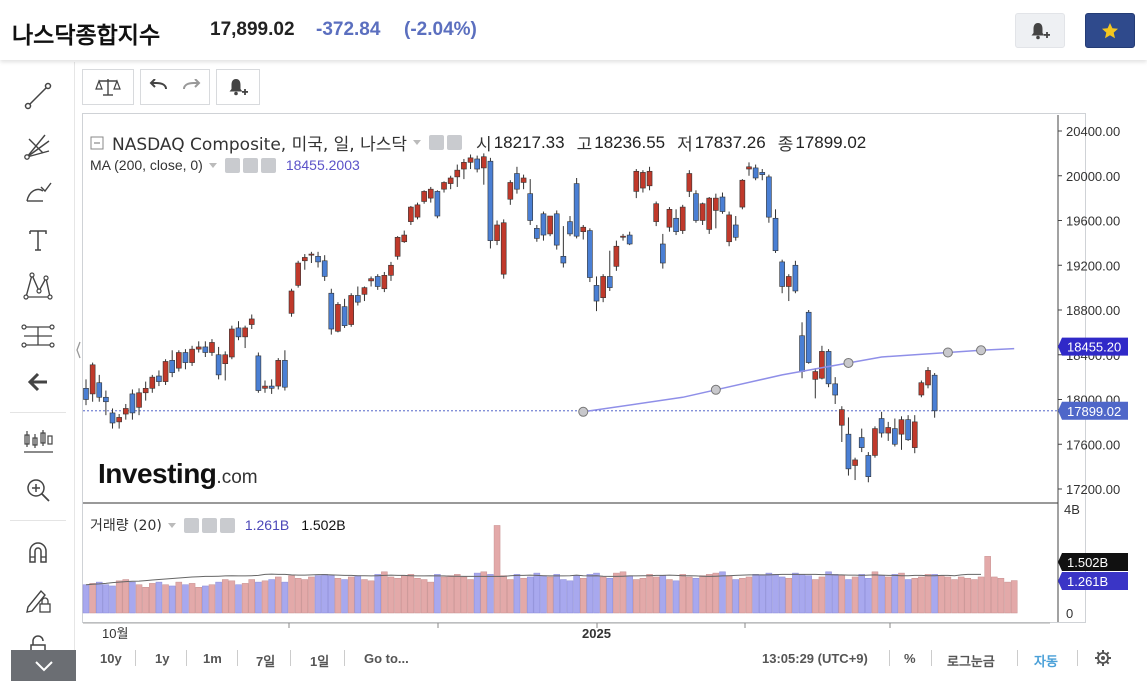  What do you see at coordinates (417, 142) in the screenshot?
I see `legend-caret-icon` at bounding box center [417, 142].